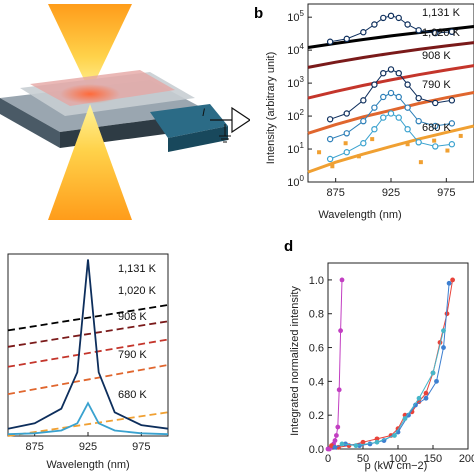 Image resolution: width=474 pixels, height=474 pixels. What do you see at coordinates (316, 416) in the screenshot?
I see `panel-d-ytick-label: 0.2` at bounding box center [316, 416].